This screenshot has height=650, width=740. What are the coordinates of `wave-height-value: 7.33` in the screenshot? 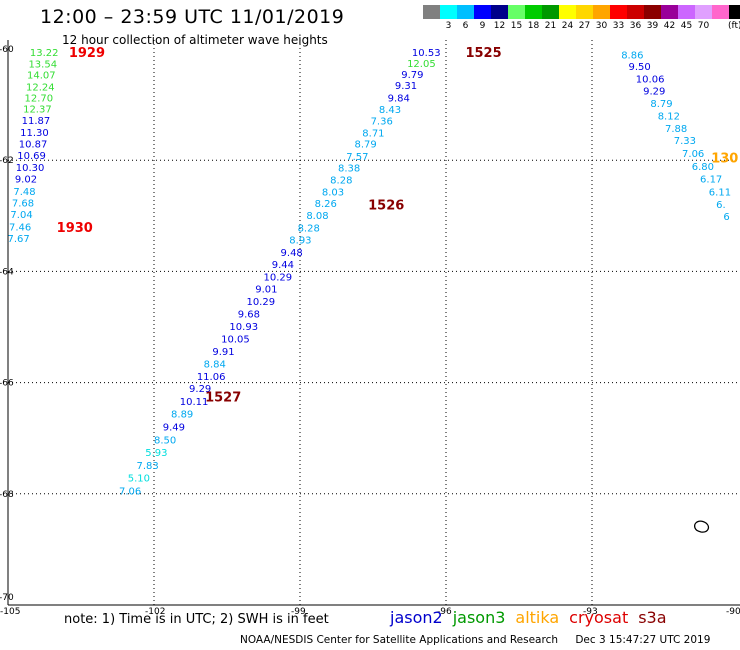 It's located at (685, 141).